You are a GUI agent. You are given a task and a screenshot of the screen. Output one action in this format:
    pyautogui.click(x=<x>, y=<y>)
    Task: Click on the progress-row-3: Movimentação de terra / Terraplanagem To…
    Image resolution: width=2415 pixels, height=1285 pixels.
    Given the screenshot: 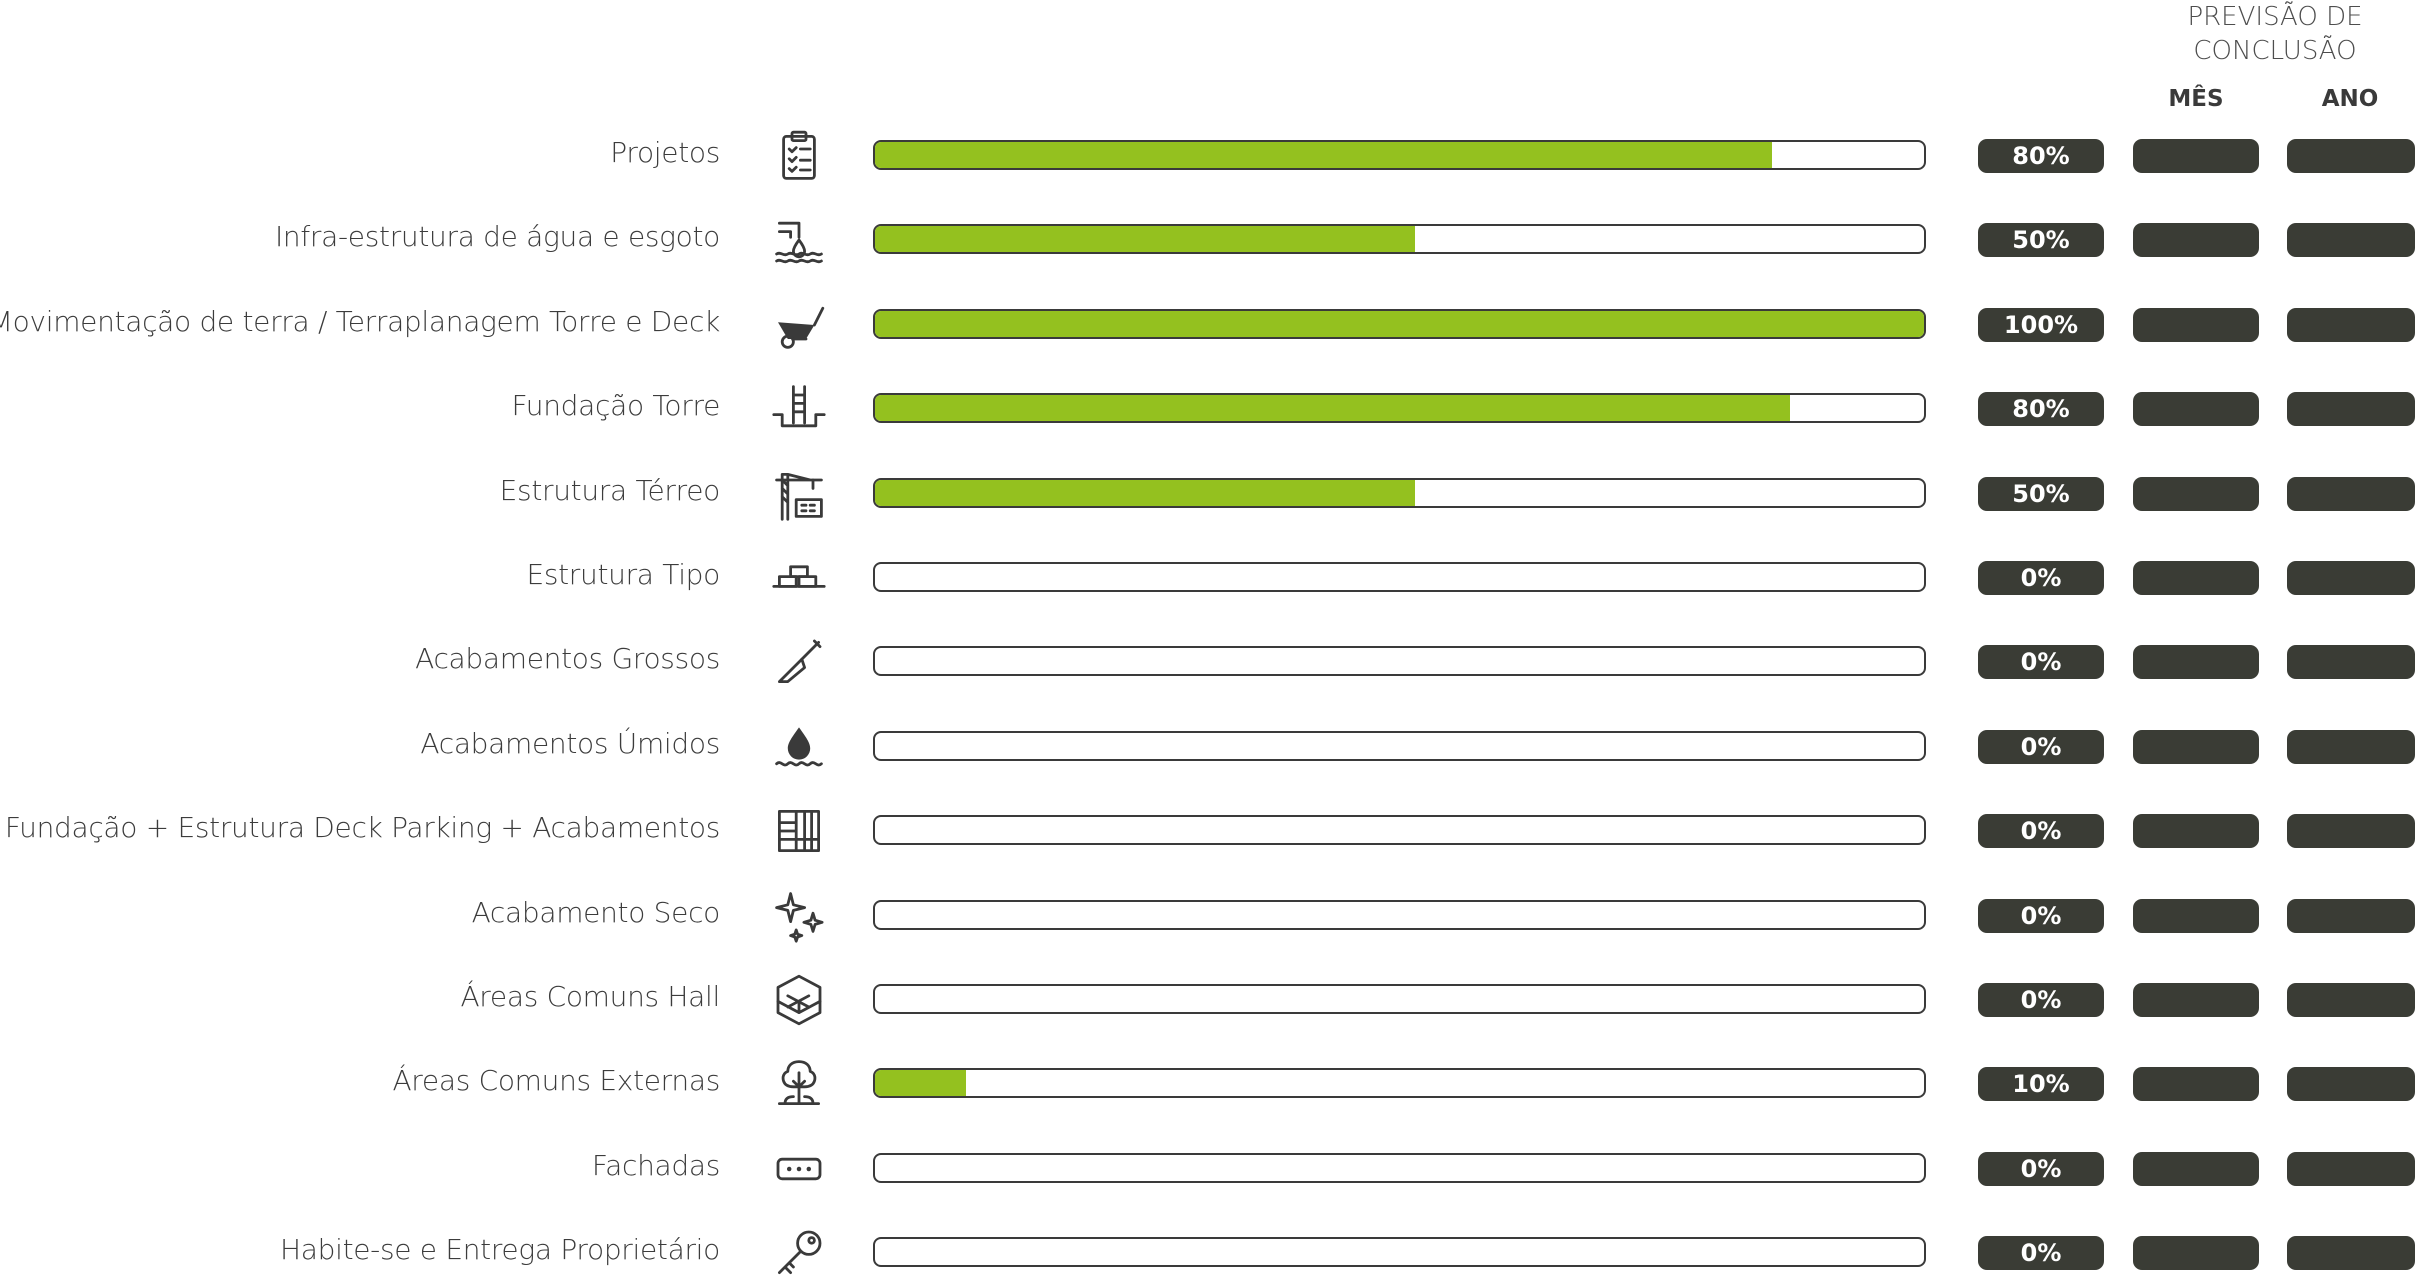 What is the action you would take?
    pyautogui.click(x=1207, y=325)
    